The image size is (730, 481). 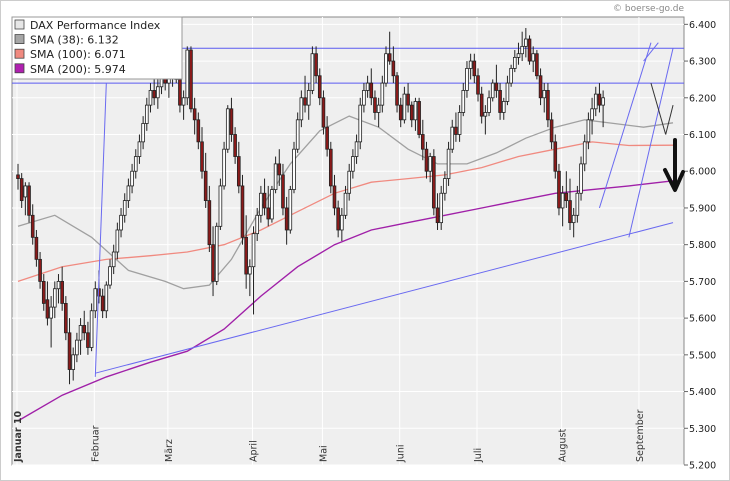 What do you see at coordinates (78, 54) in the screenshot?
I see `legend-label: SMA (100): 6.071` at bounding box center [78, 54].